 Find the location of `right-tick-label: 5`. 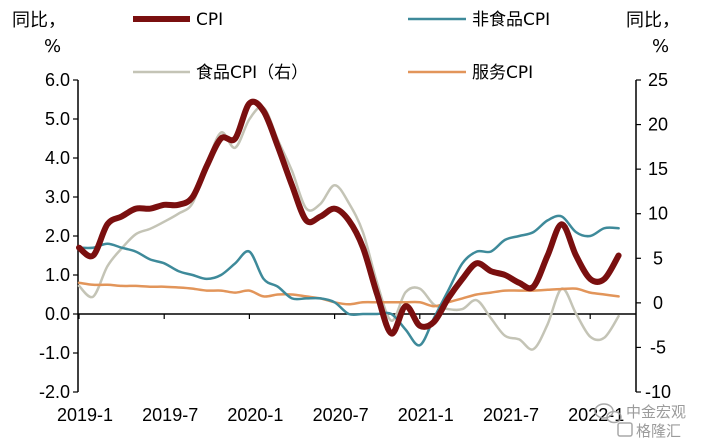

right-tick-label: 5 is located at coordinates (658, 258).